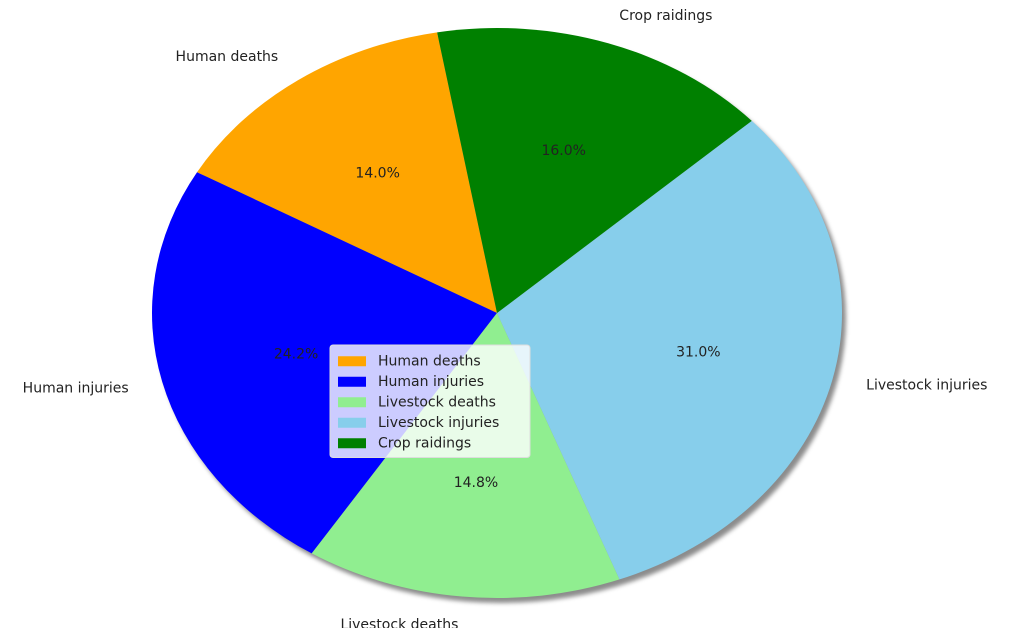  I want to click on percent-label: 24.2%, so click(296, 354).